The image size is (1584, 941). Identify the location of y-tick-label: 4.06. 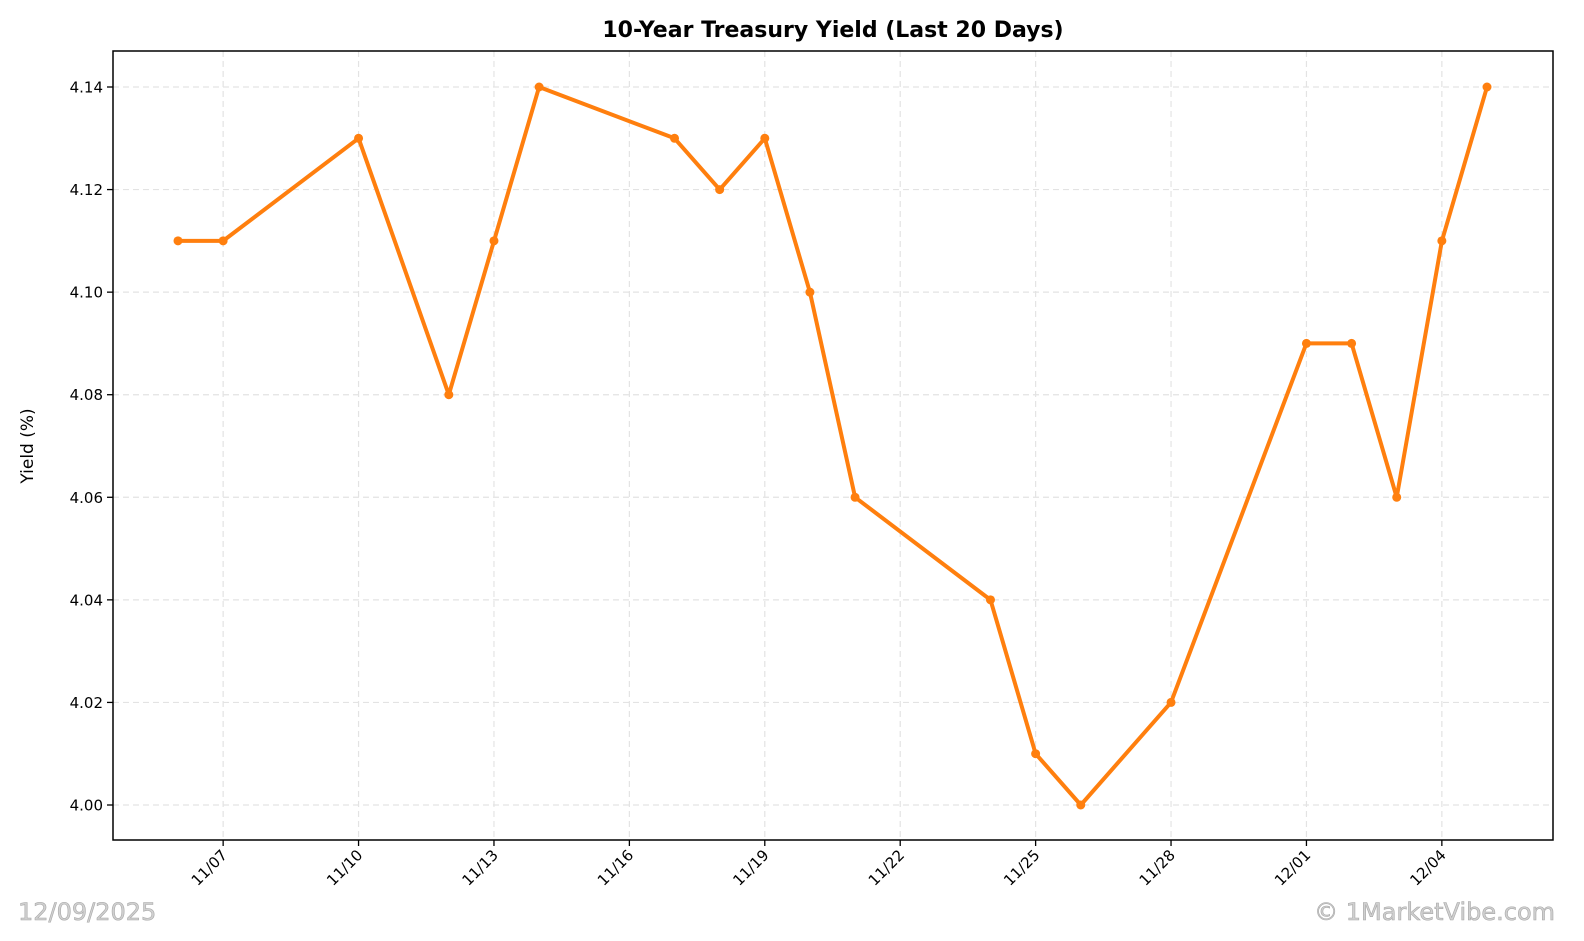
(86, 498).